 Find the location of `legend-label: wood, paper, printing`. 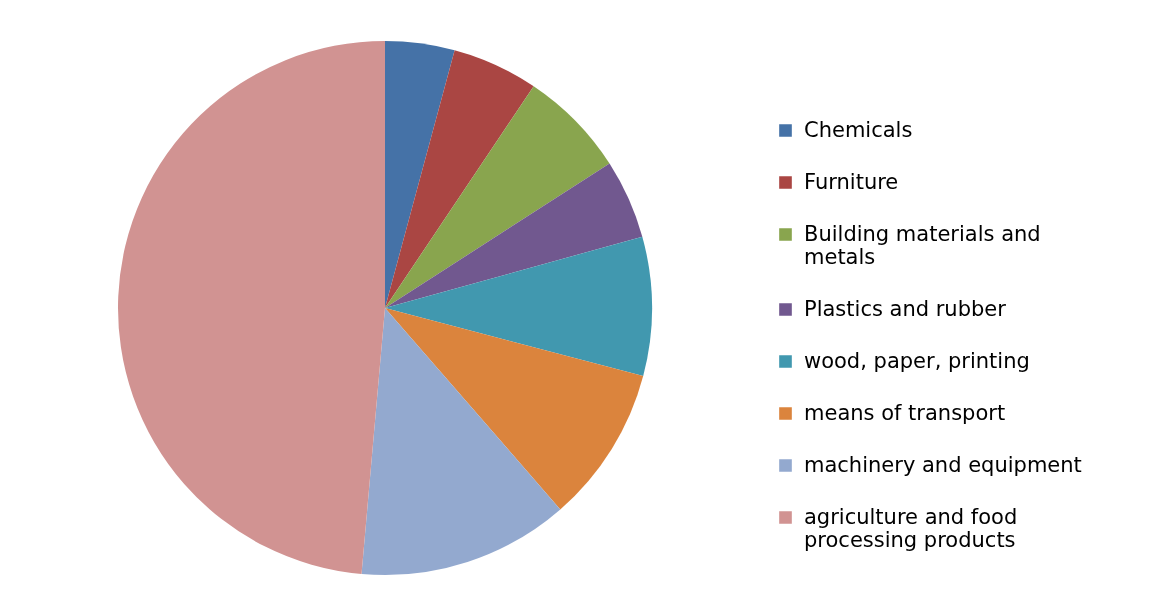

legend-label: wood, paper, printing is located at coordinates (917, 360).